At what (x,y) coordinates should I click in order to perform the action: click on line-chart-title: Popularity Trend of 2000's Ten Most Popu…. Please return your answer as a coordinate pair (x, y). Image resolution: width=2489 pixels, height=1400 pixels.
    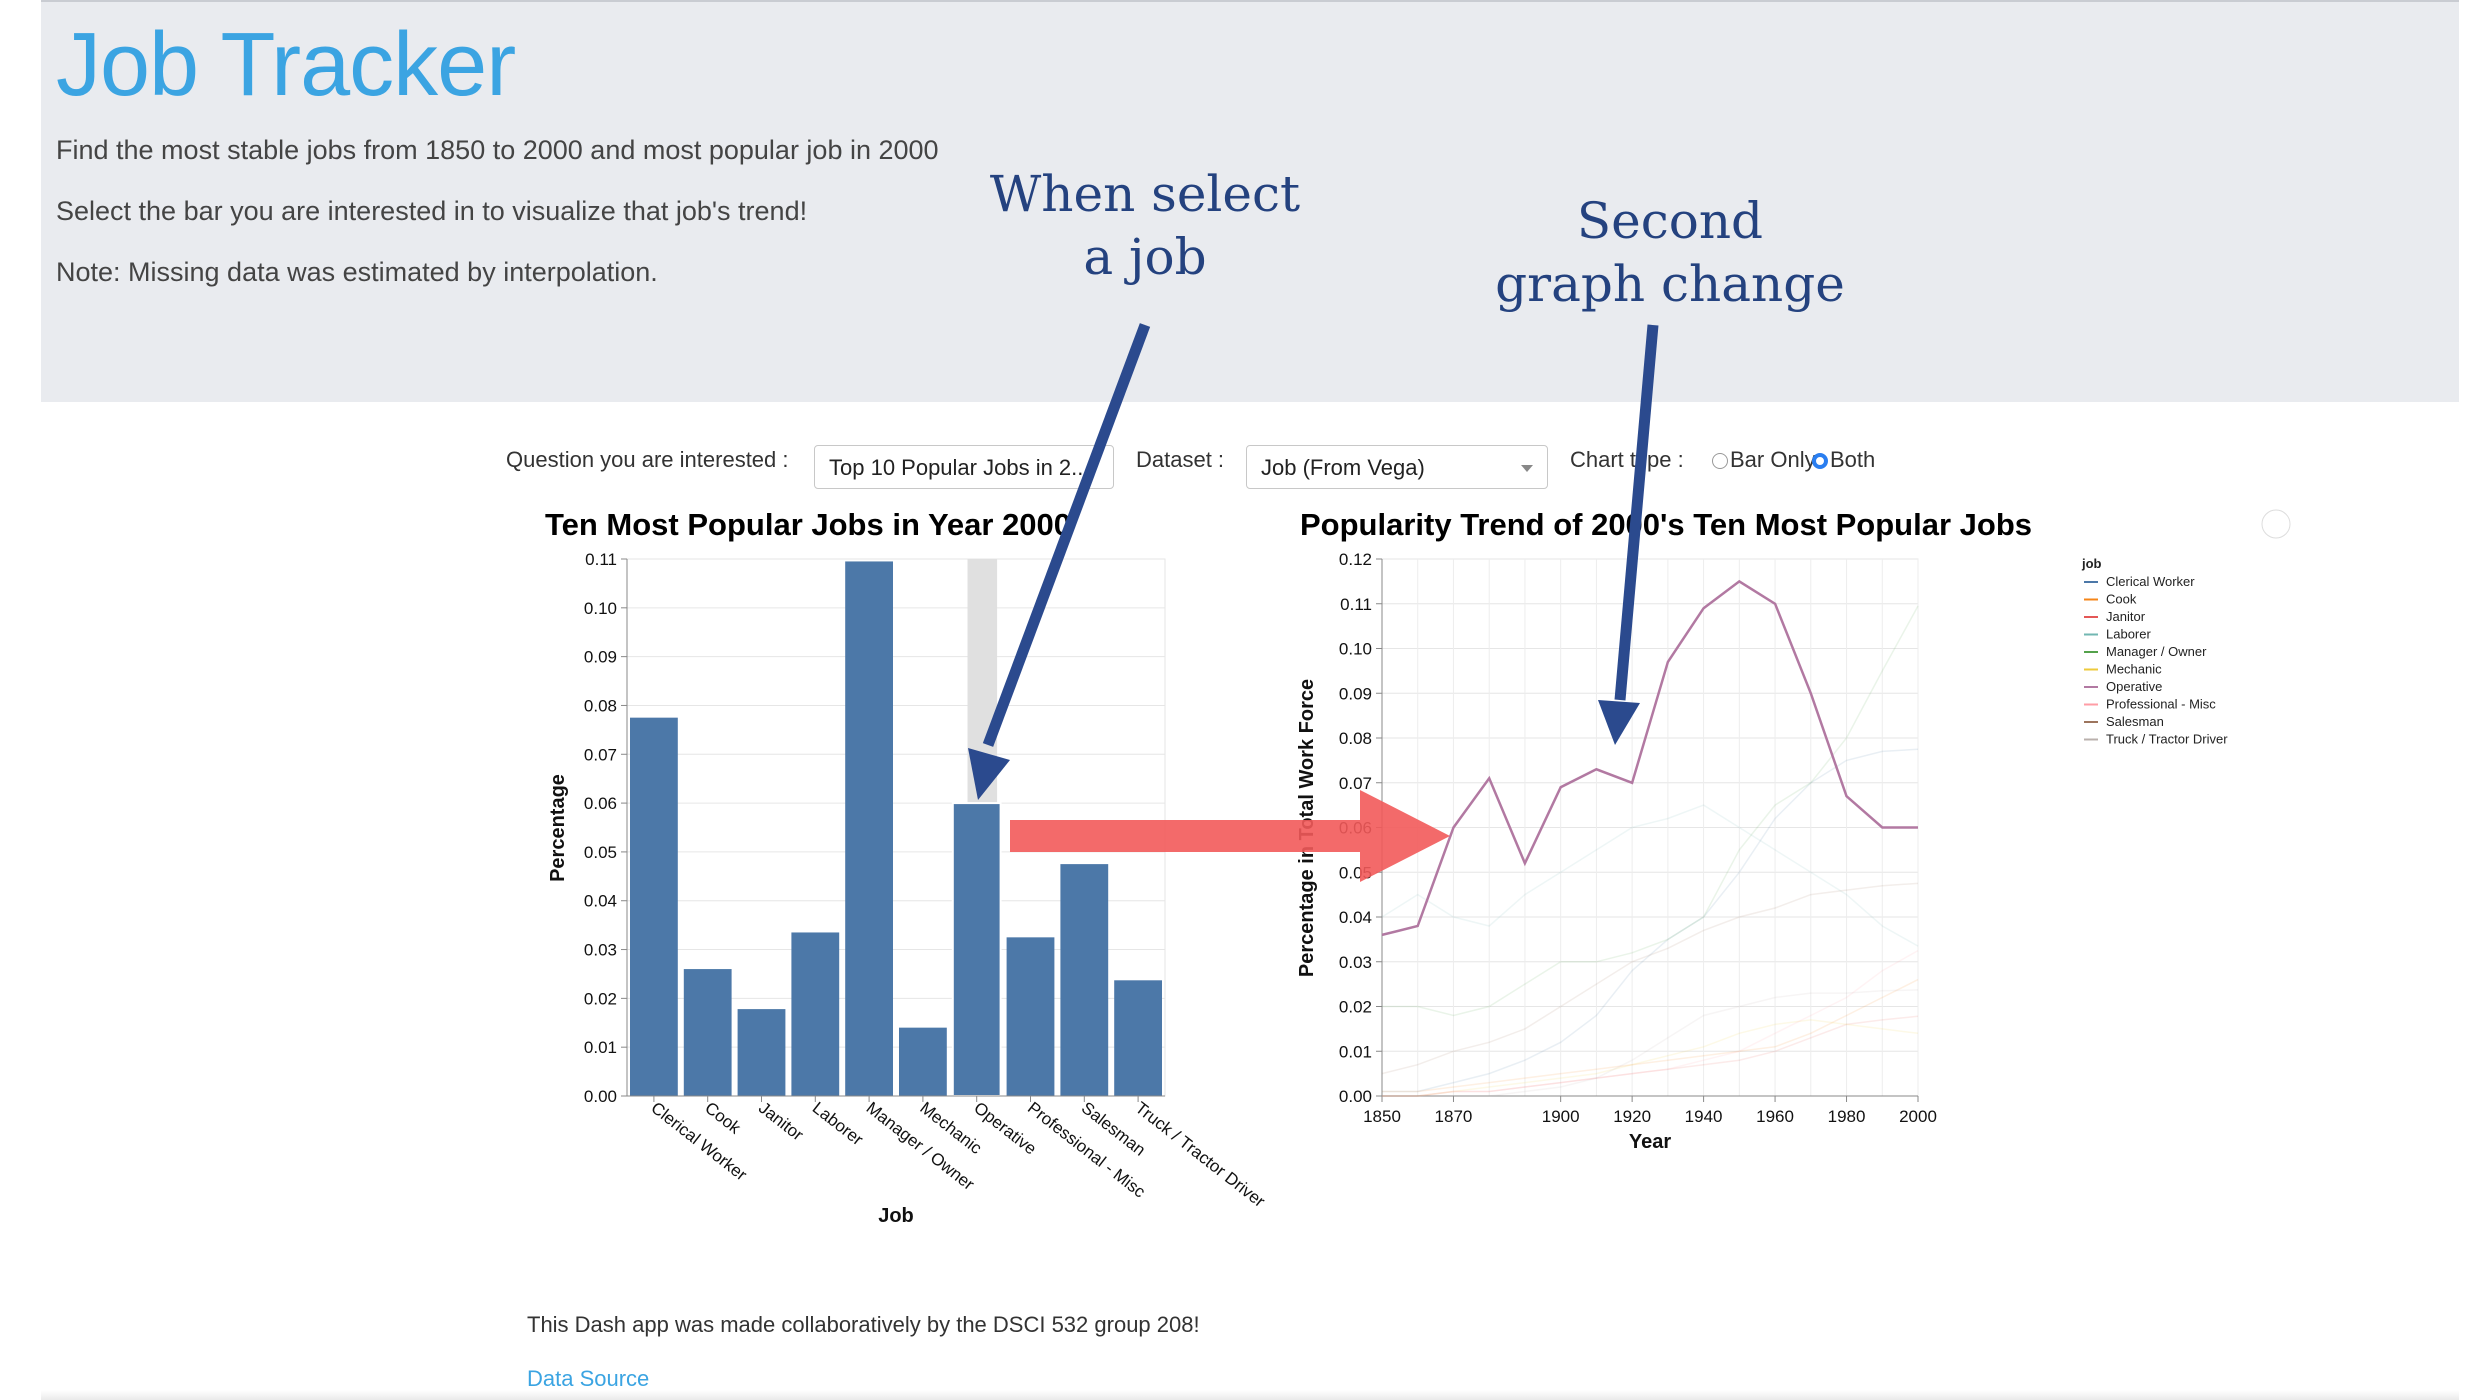
    Looking at the image, I should click on (1666, 524).